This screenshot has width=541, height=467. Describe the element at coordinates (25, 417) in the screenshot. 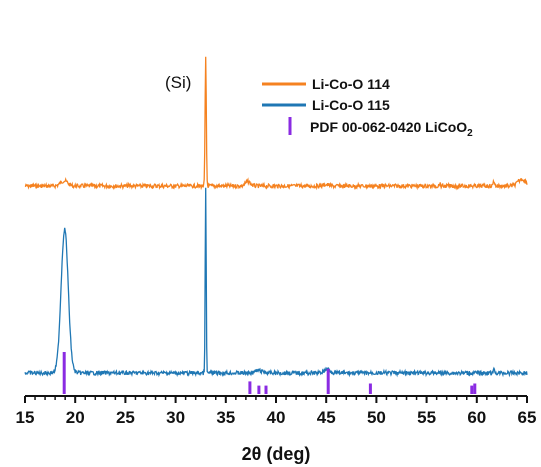

I see `x-tick-label: 15` at that location.